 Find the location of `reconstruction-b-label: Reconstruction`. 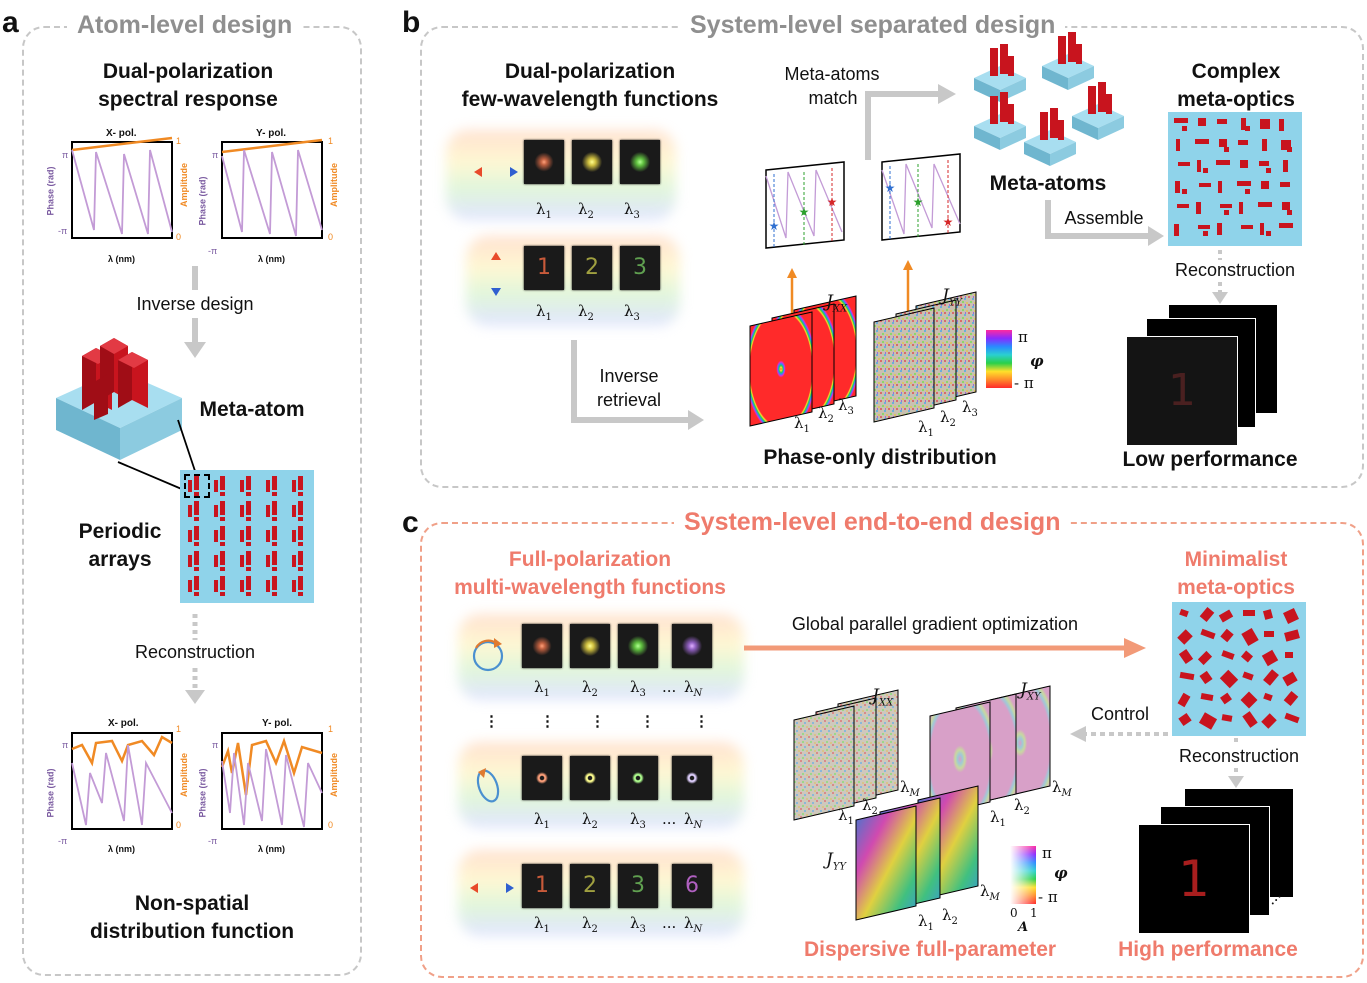

reconstruction-b-label: Reconstruction is located at coordinates (1235, 270).